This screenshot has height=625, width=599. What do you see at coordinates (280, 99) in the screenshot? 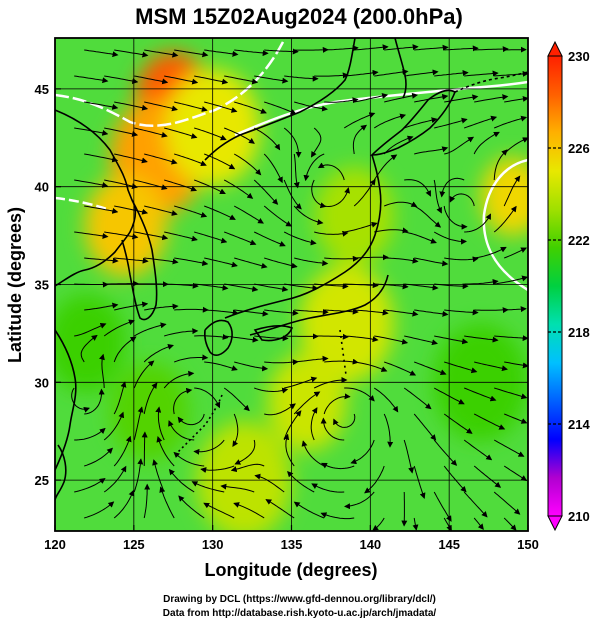
I see `coast-russia-far-east` at bounding box center [280, 99].